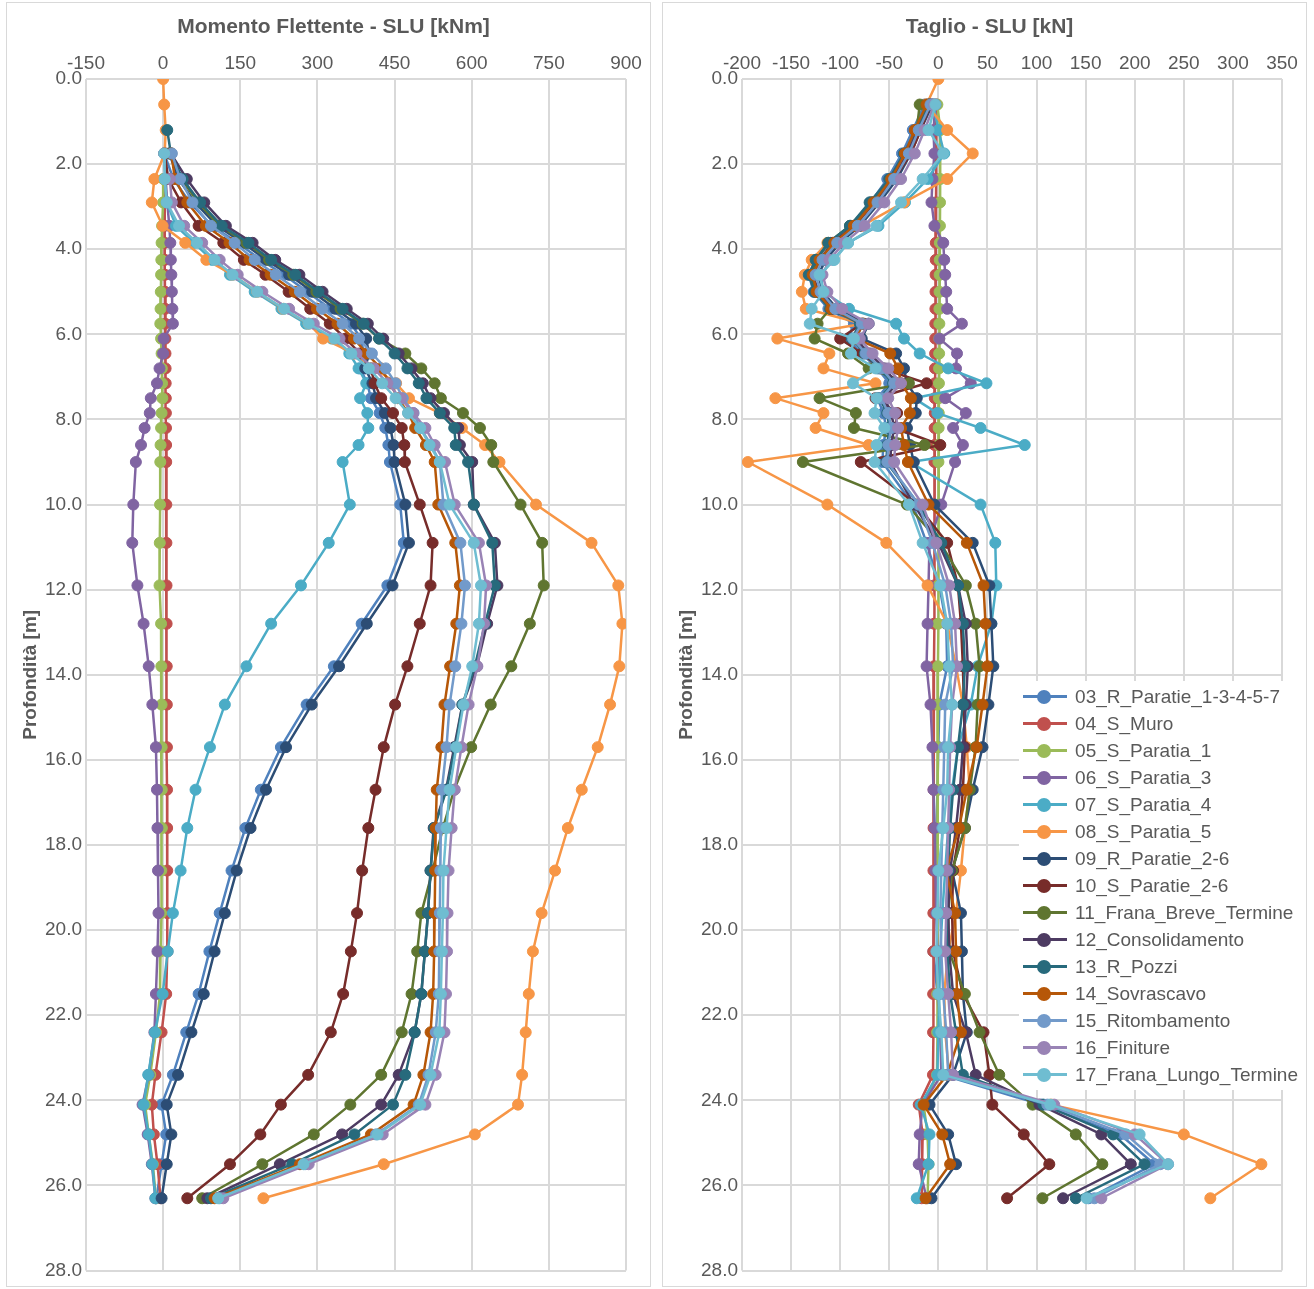  I want to click on legend-label: 15_Ritombamento, so click(1153, 1020).